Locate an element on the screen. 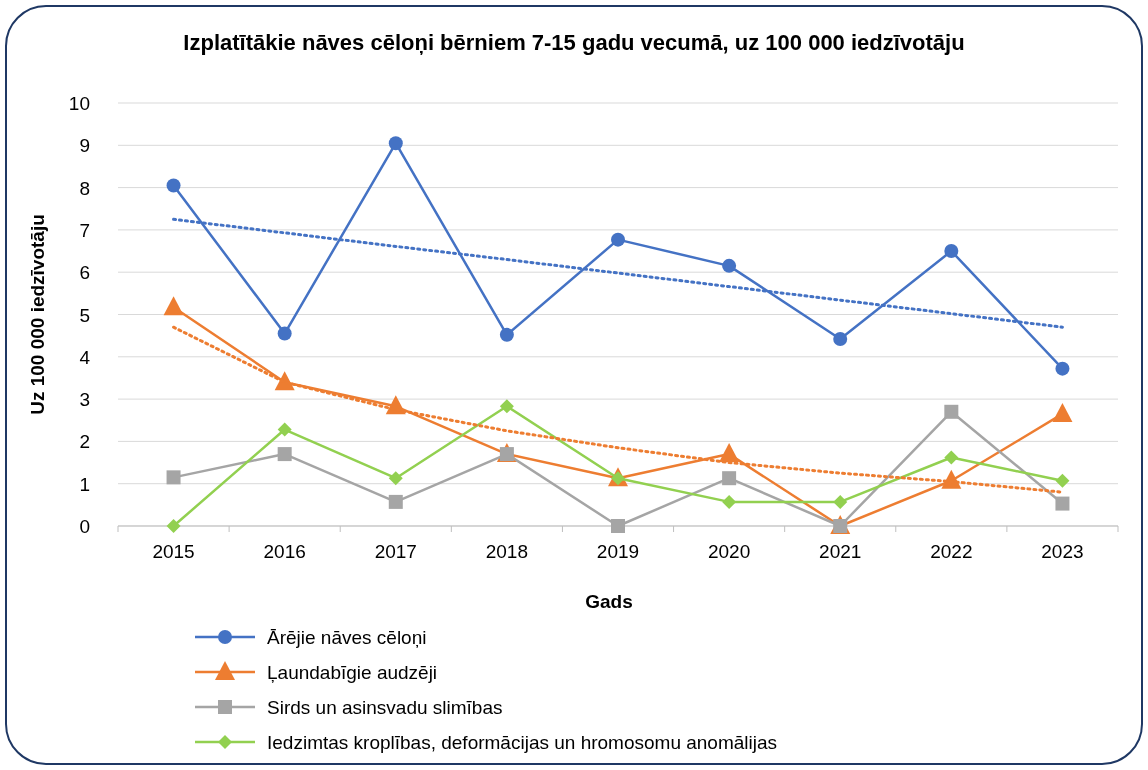 The image size is (1148, 770). y-tick-label: 8 is located at coordinates (84, 188).